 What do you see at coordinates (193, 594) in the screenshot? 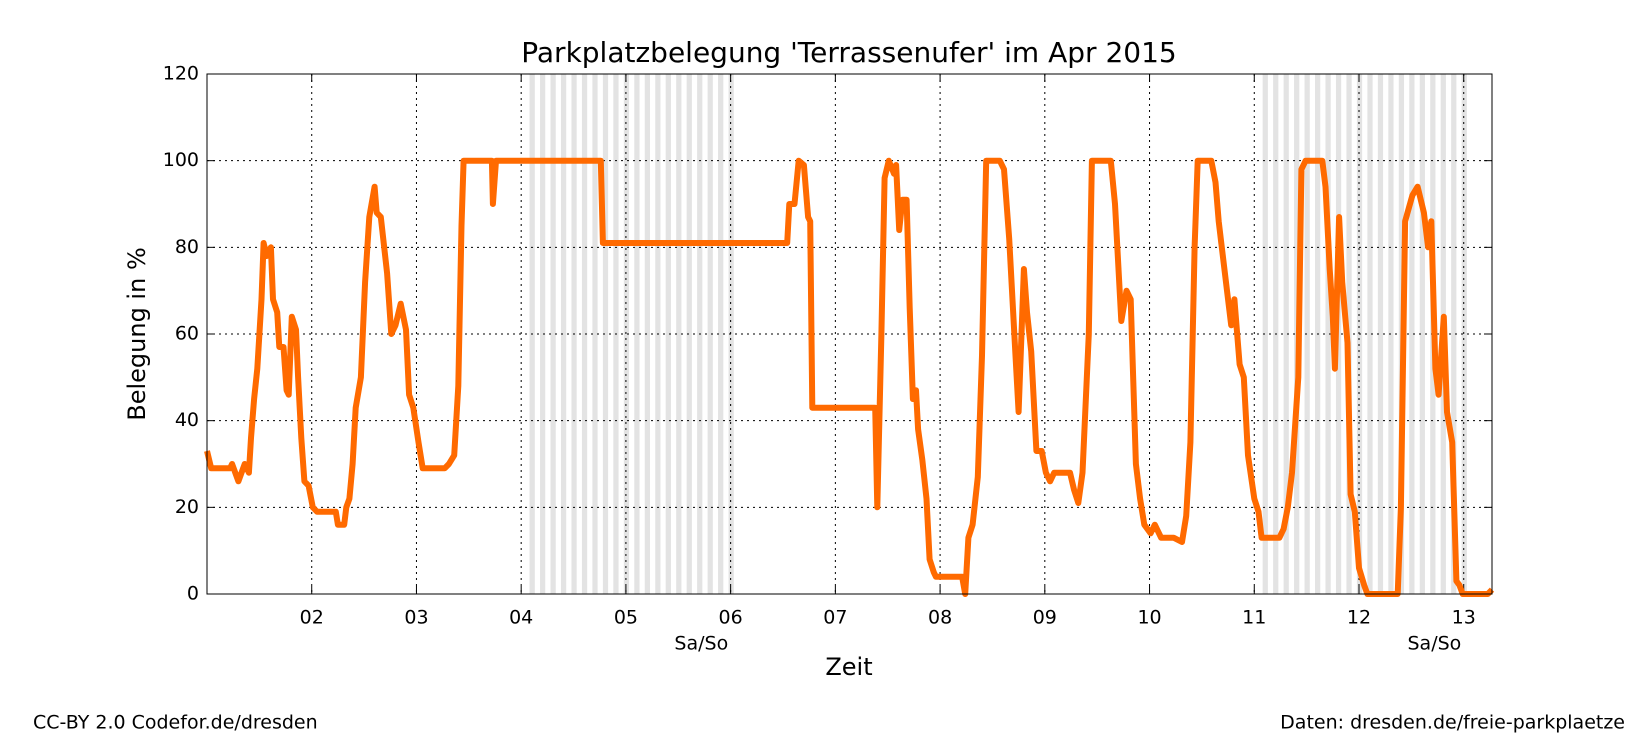
I see `y-tick-label: 0` at bounding box center [193, 594].